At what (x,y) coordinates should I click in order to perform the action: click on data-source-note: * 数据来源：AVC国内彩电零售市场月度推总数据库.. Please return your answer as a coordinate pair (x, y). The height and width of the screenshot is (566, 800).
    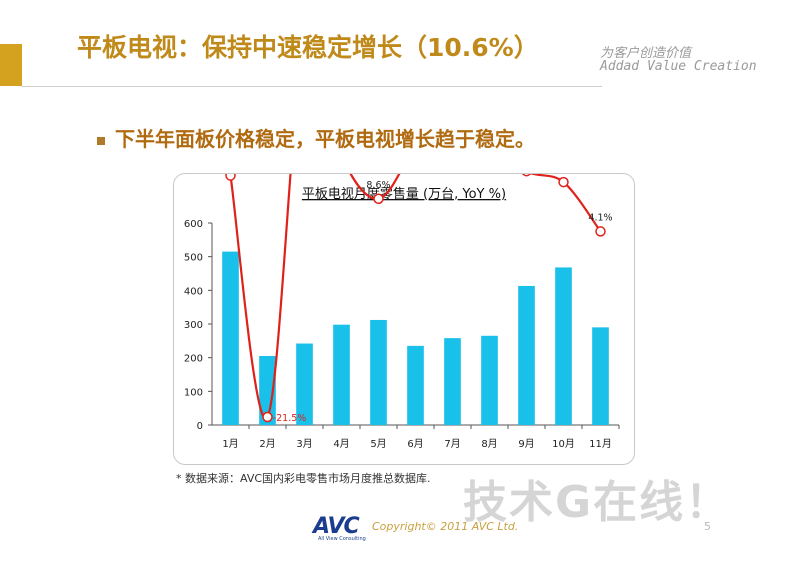
    Looking at the image, I should click on (303, 478).